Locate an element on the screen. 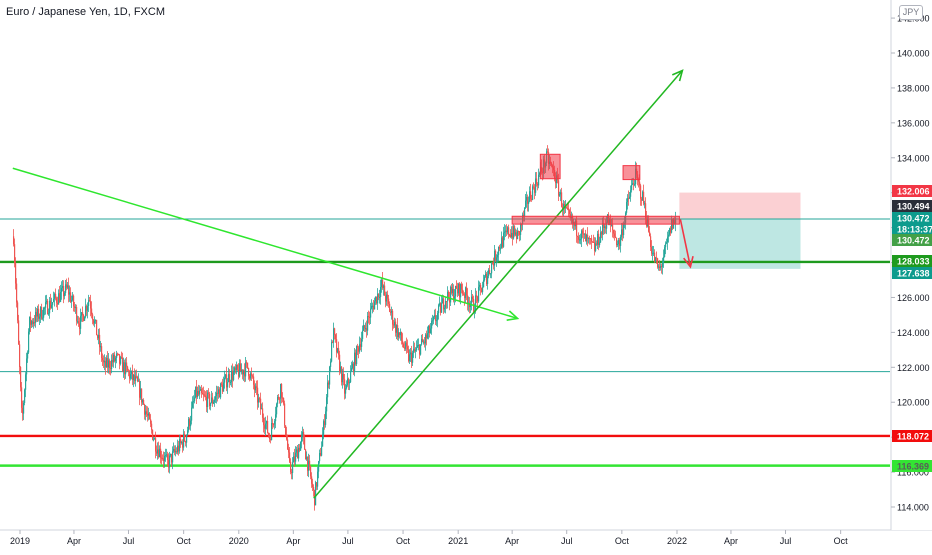 The image size is (932, 555). highlight-boxes is located at coordinates (595, 189).